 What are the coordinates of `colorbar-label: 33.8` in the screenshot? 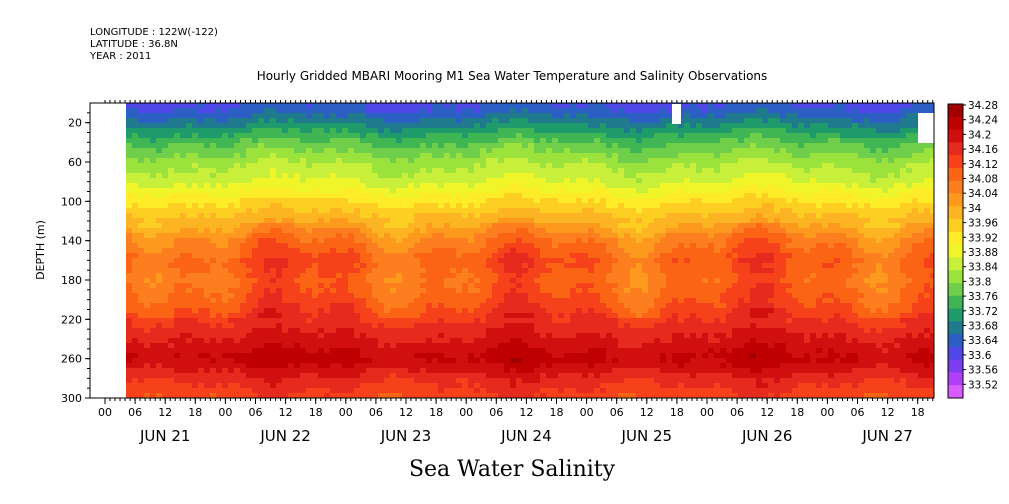 It's located at (979, 282).